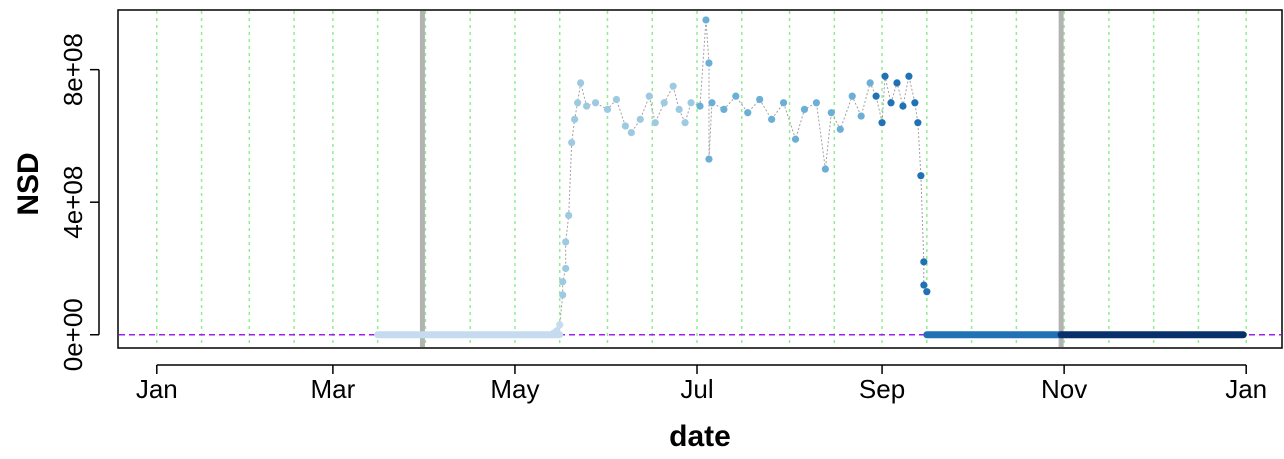  I want to click on x-tick-label: Sep, so click(882, 389).